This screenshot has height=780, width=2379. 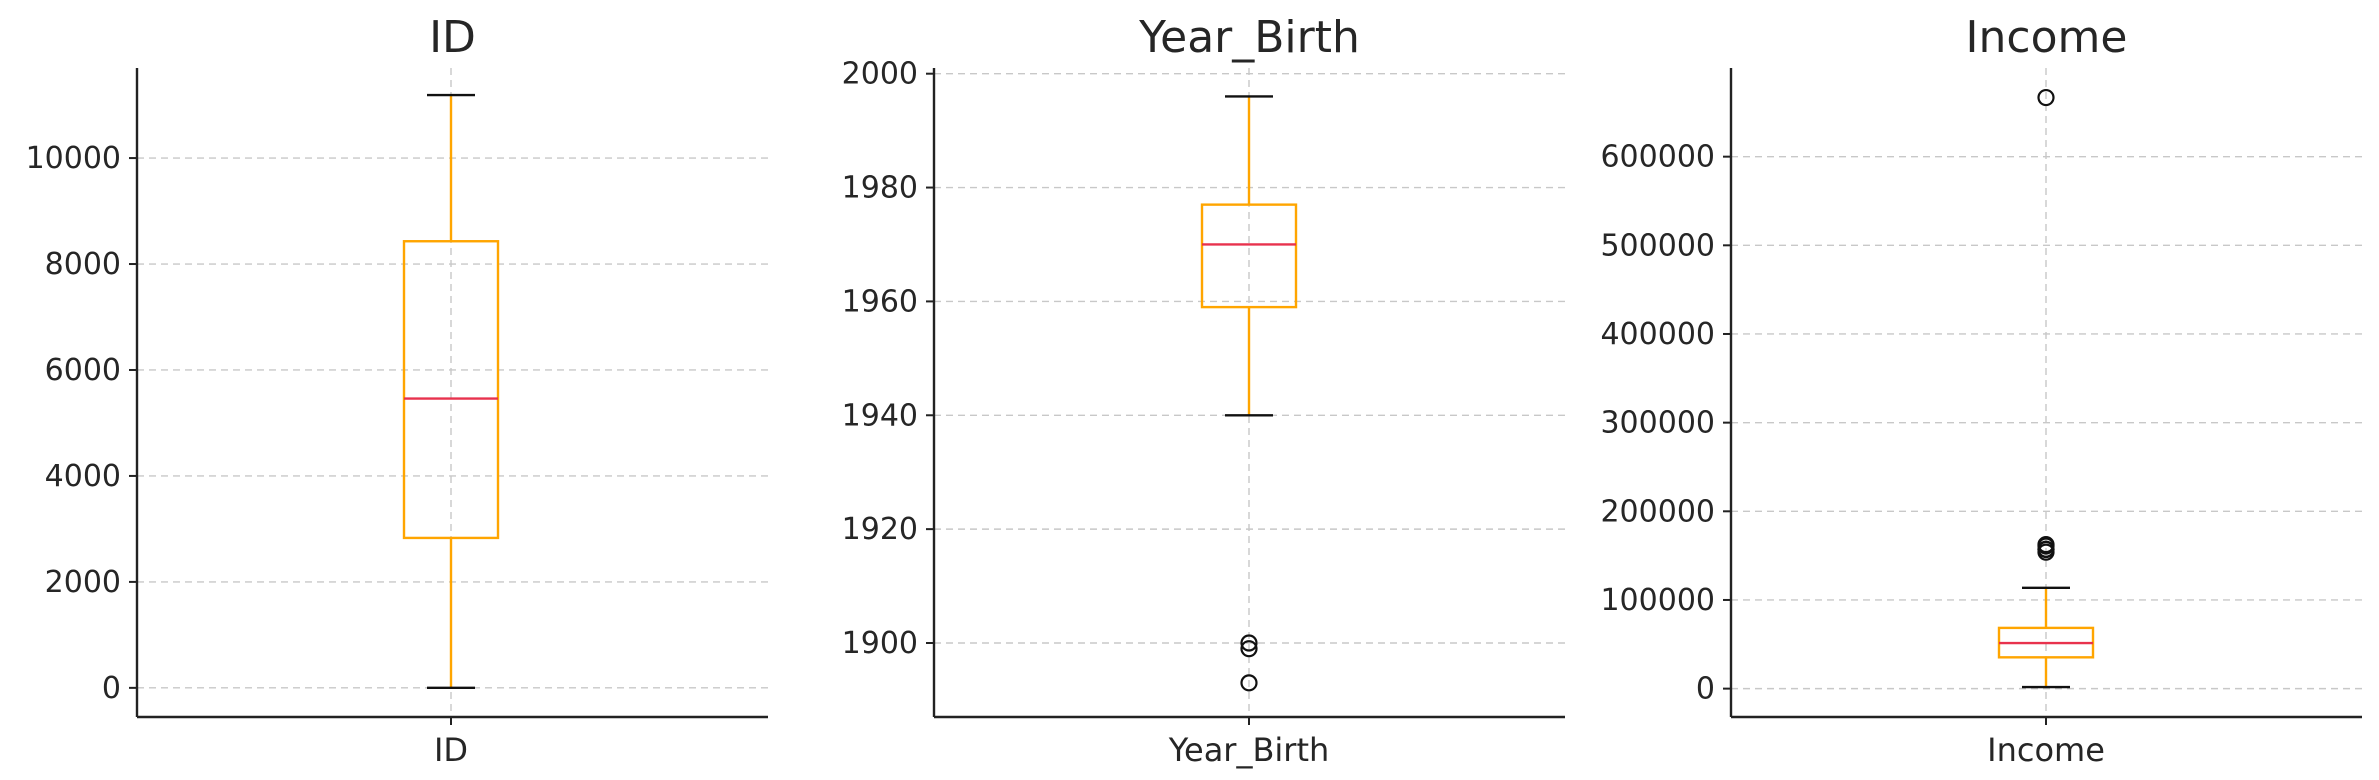 What do you see at coordinates (1657, 511) in the screenshot?
I see `y-tick-label: 200000` at bounding box center [1657, 511].